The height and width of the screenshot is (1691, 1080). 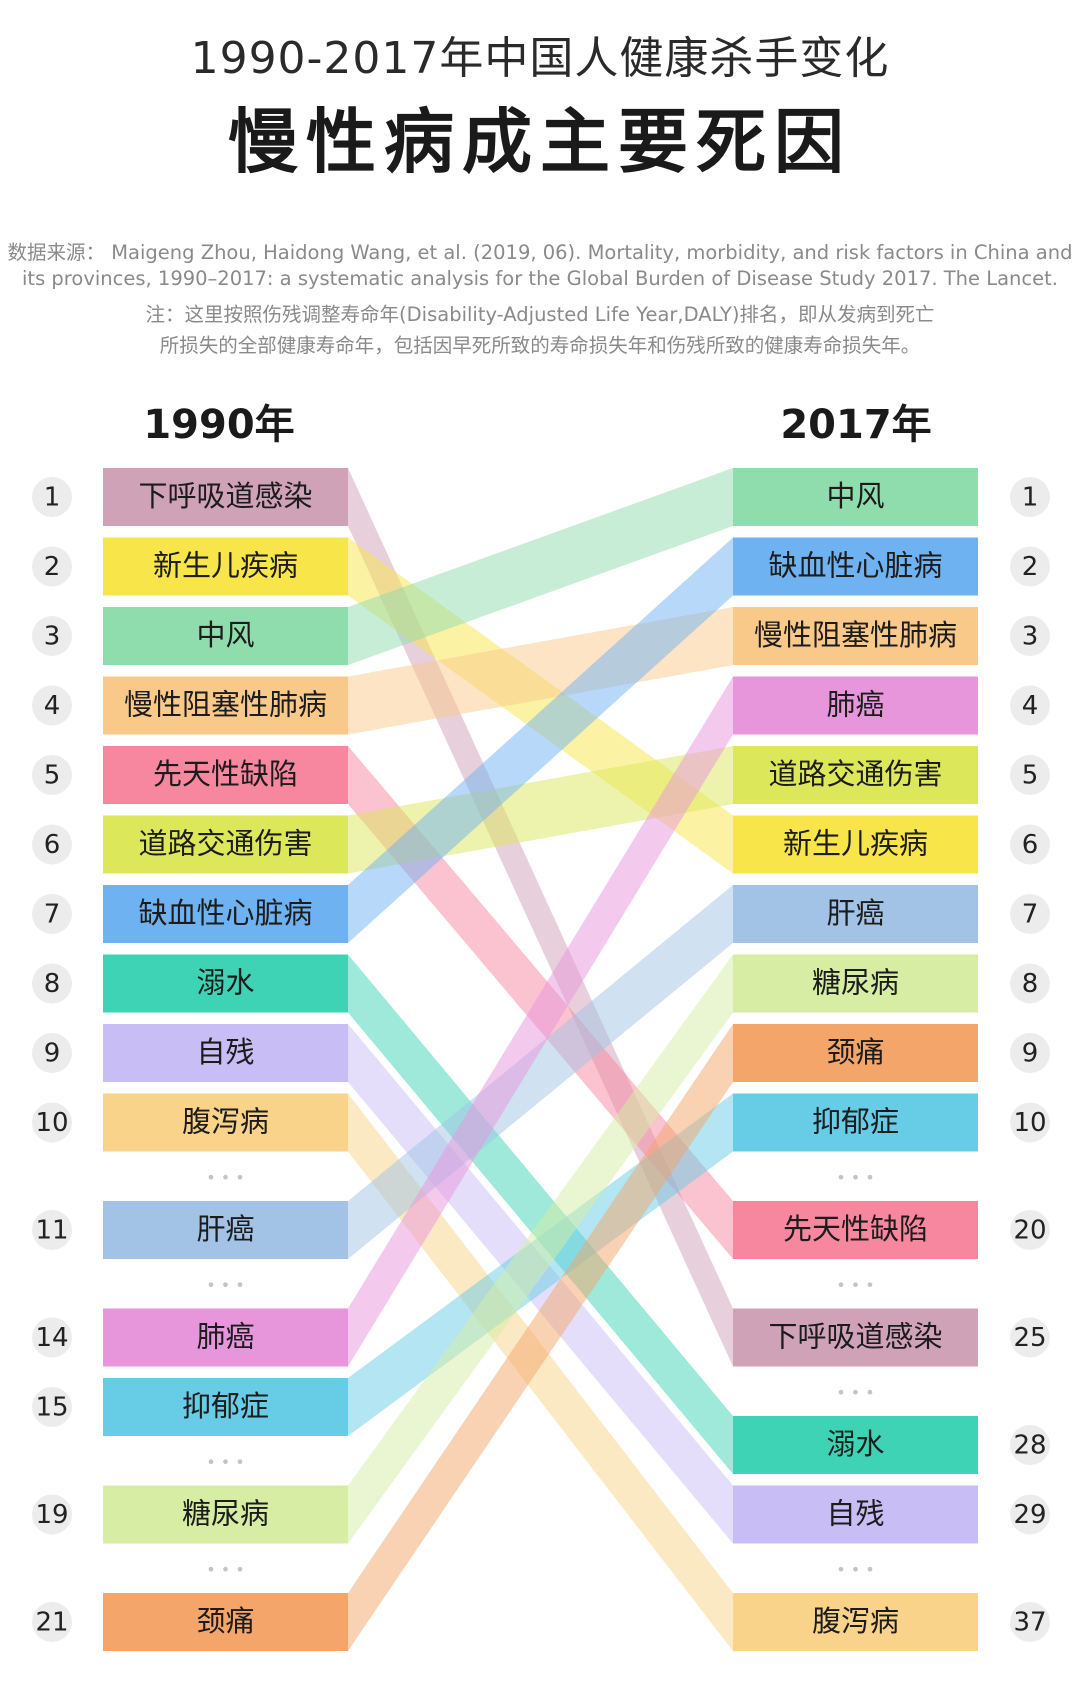 What do you see at coordinates (1029, 1338) in the screenshot?
I see `right-rank-number: 25` at bounding box center [1029, 1338].